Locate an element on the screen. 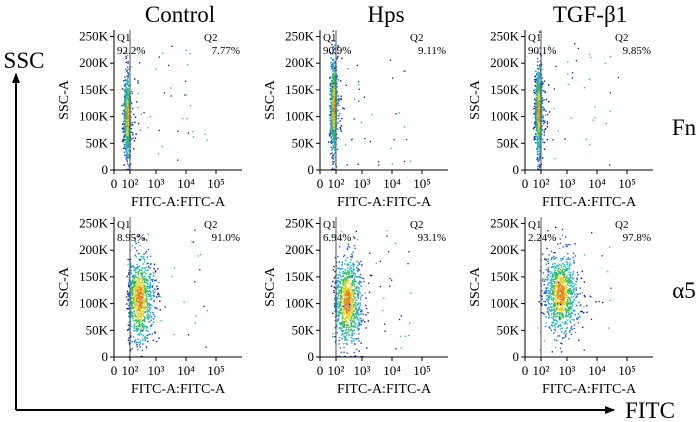 Image resolution: width=700 pixels, height=422 pixels. y-tick-label: 0 is located at coordinates (105, 169).